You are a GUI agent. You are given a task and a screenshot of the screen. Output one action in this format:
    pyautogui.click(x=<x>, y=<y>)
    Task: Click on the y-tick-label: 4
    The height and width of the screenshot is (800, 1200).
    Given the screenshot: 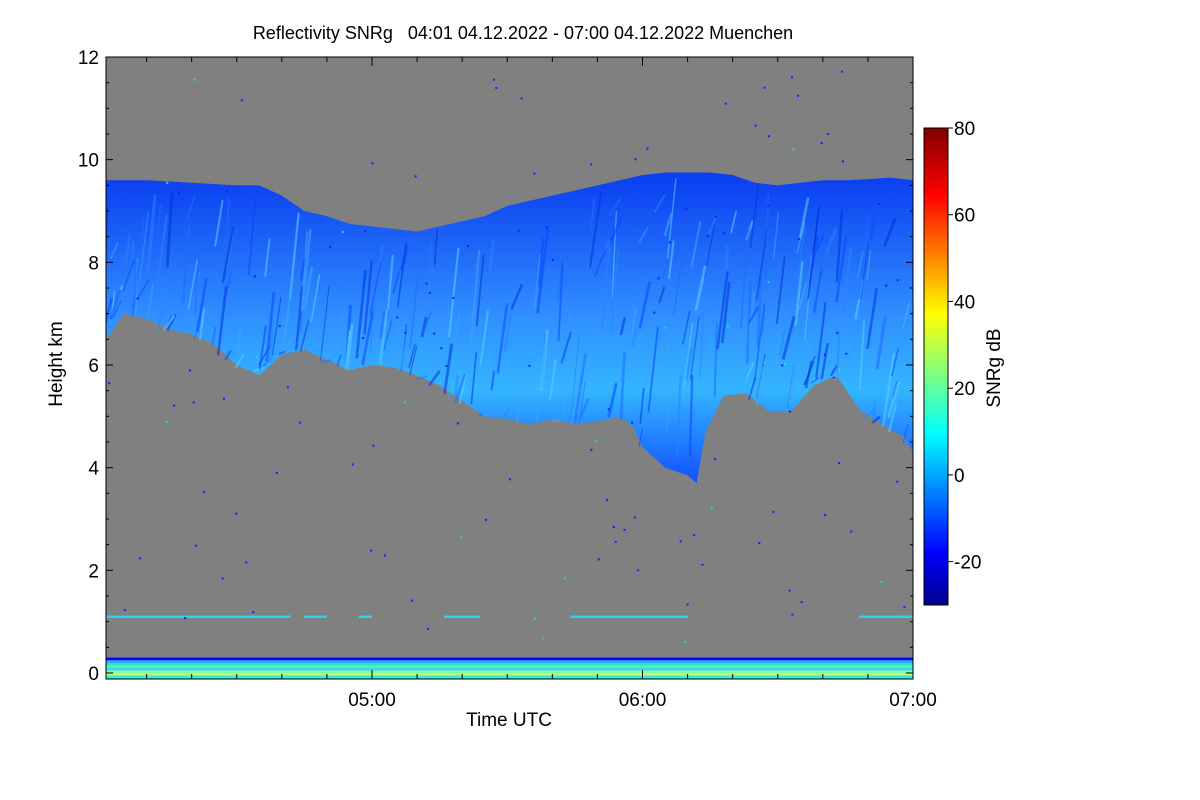 What is the action you would take?
    pyautogui.click(x=93, y=469)
    